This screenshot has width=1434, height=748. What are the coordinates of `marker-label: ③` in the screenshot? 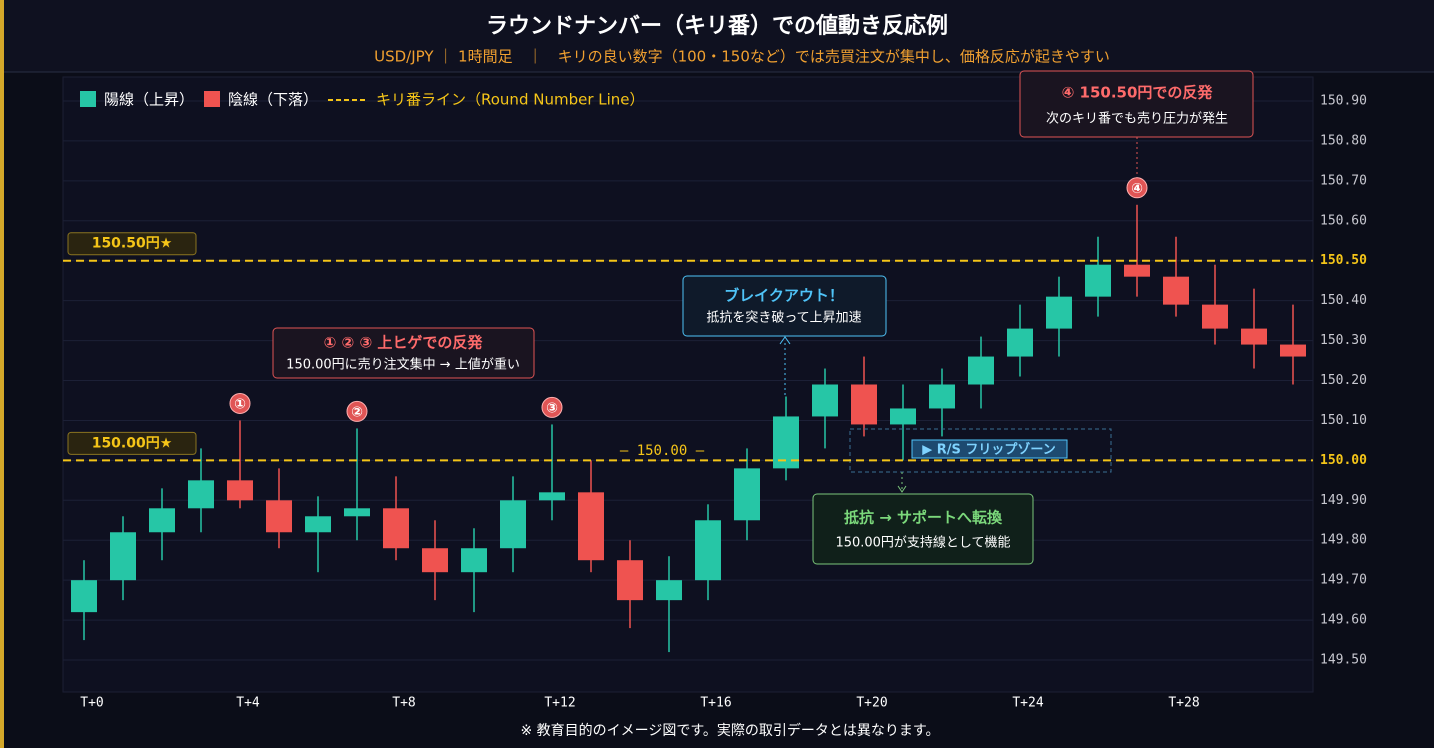 It's located at (552, 408).